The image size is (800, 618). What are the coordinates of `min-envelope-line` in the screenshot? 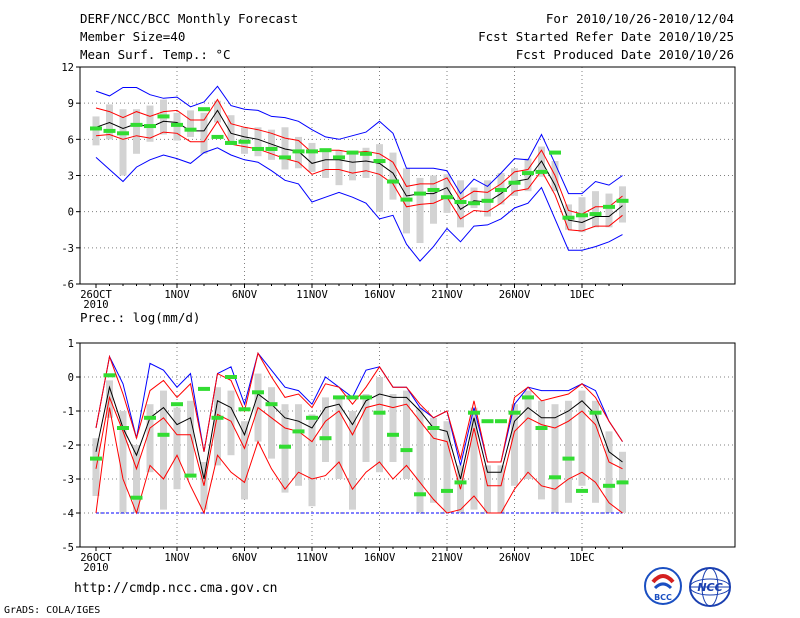 It's located at (359, 461).